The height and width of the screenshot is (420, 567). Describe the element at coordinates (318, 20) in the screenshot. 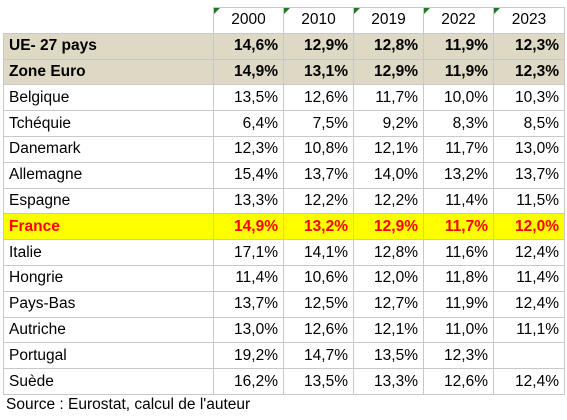

I see `column-header-2010: 2010` at that location.